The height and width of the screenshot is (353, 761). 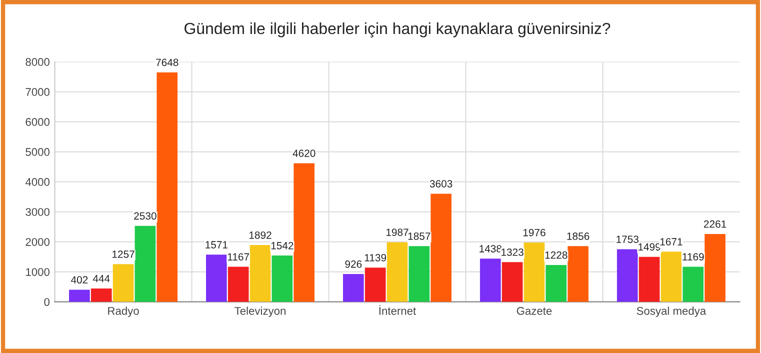 What do you see at coordinates (79, 280) in the screenshot?
I see `data-label: 402` at bounding box center [79, 280].